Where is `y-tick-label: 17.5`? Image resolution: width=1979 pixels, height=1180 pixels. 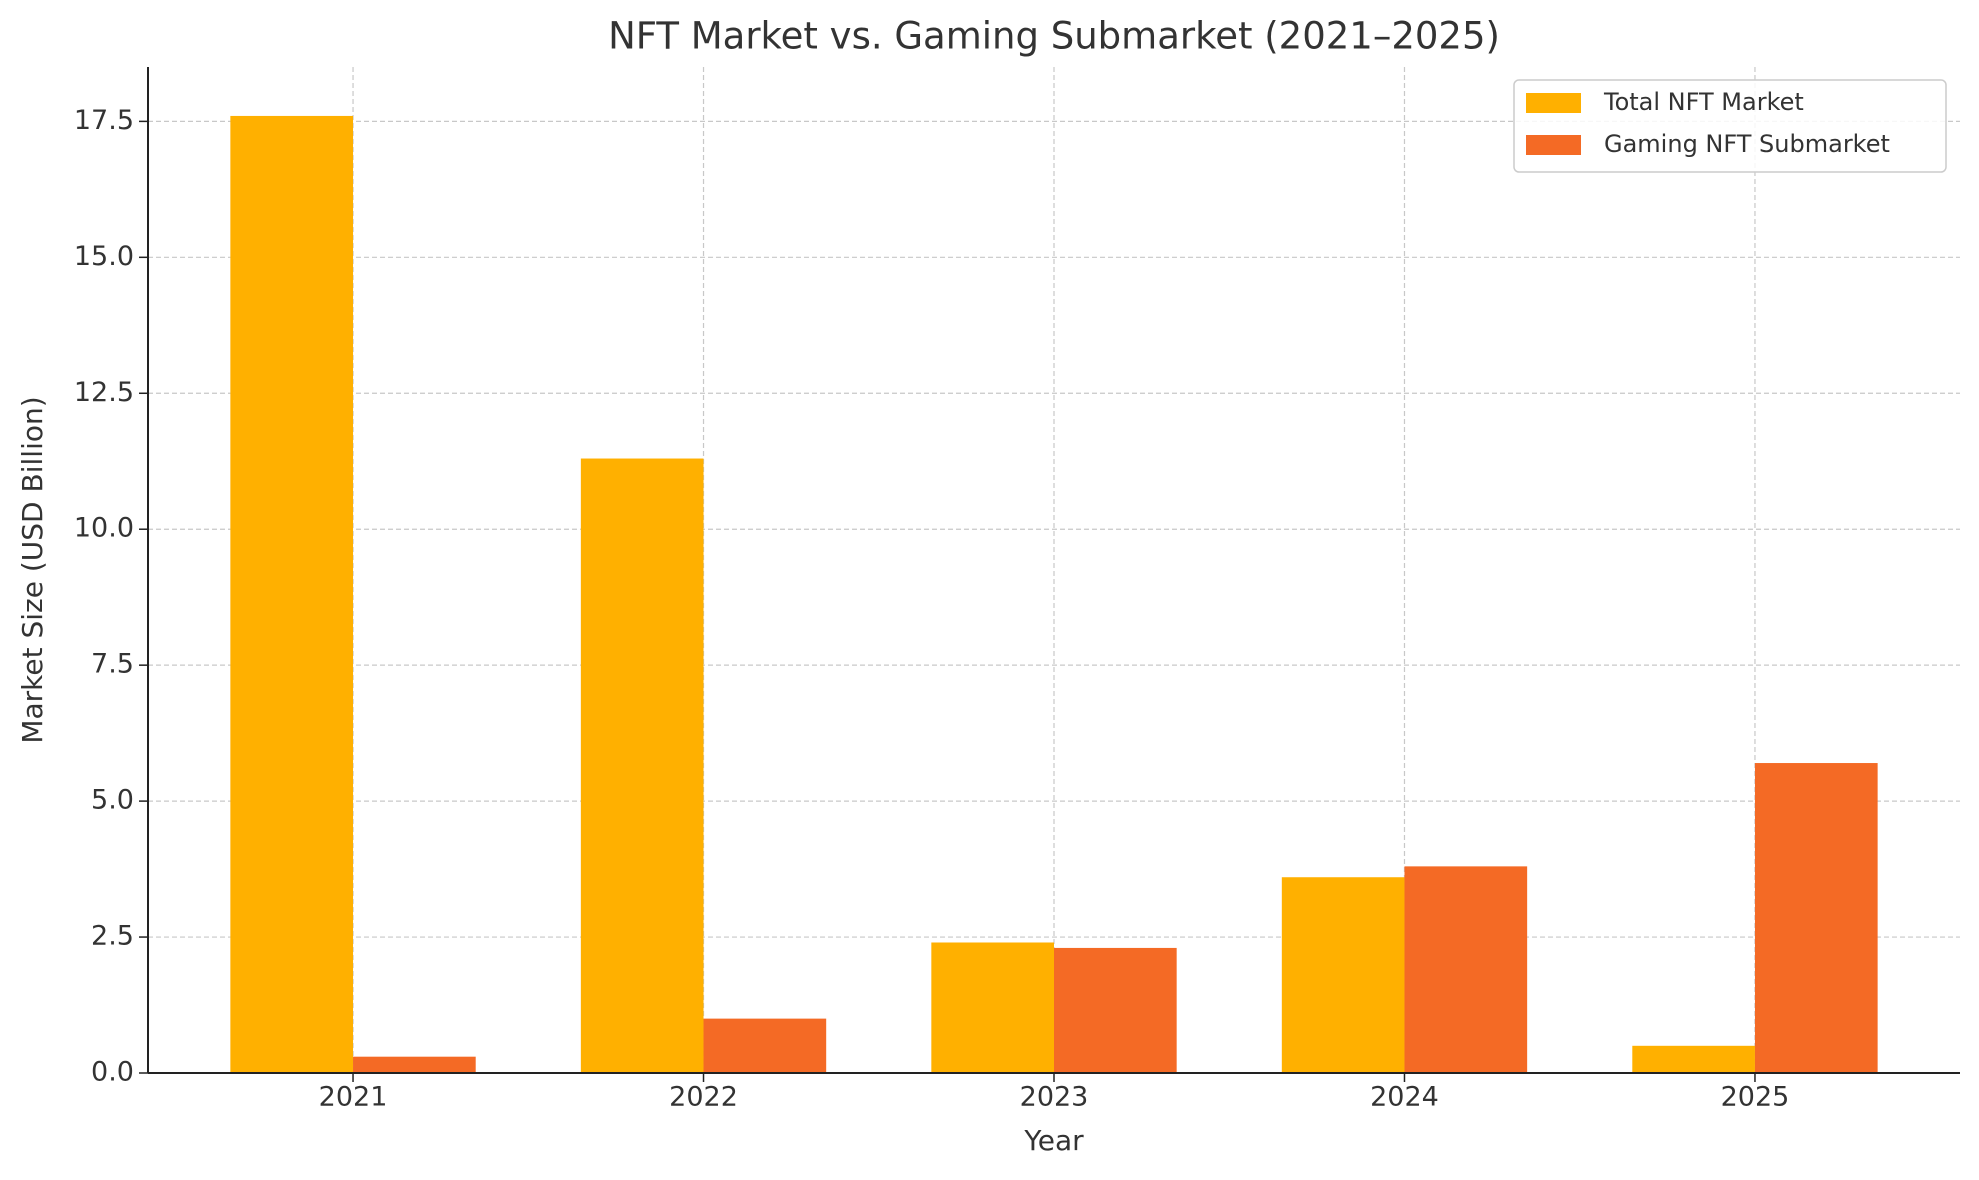
y-tick-label: 17.5 is located at coordinates (104, 120).